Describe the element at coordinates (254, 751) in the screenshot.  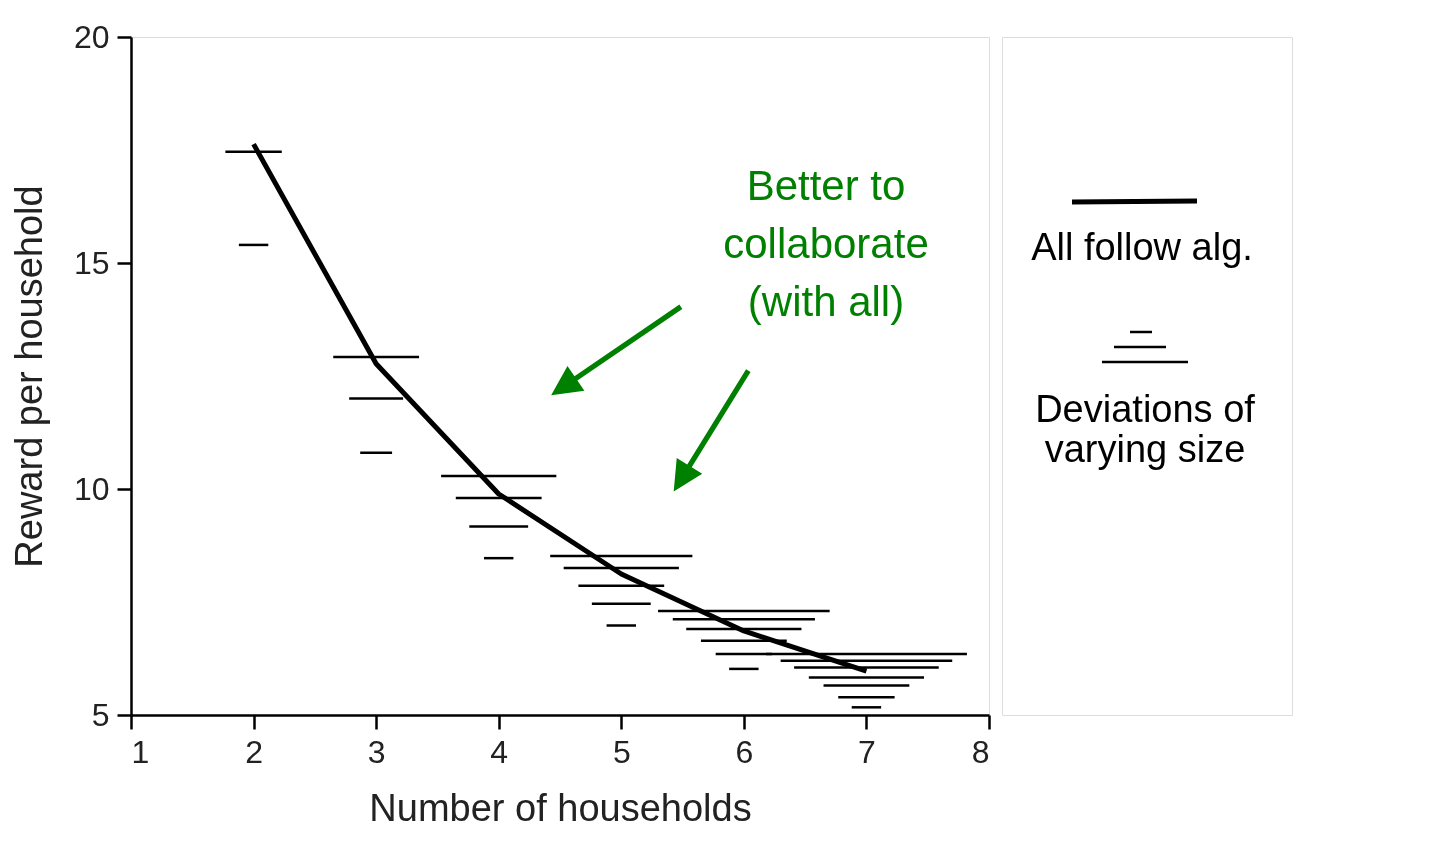
I see `x-tick-label: 2` at that location.